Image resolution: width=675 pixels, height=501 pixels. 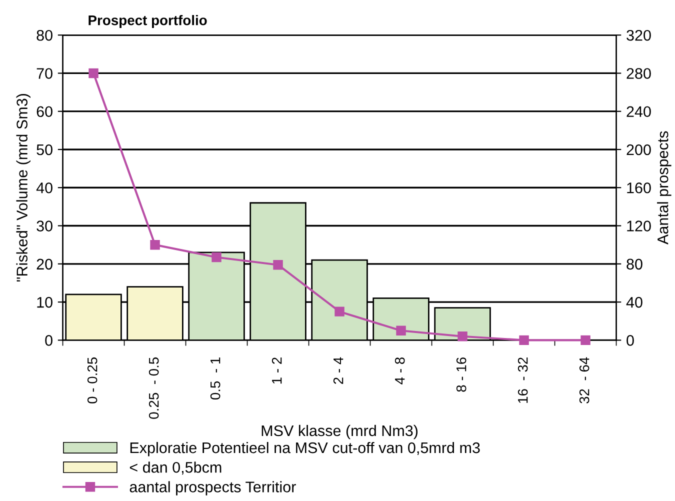 What do you see at coordinates (176, 468) in the screenshot?
I see `legend-label: < dan 0,5bcm` at bounding box center [176, 468].